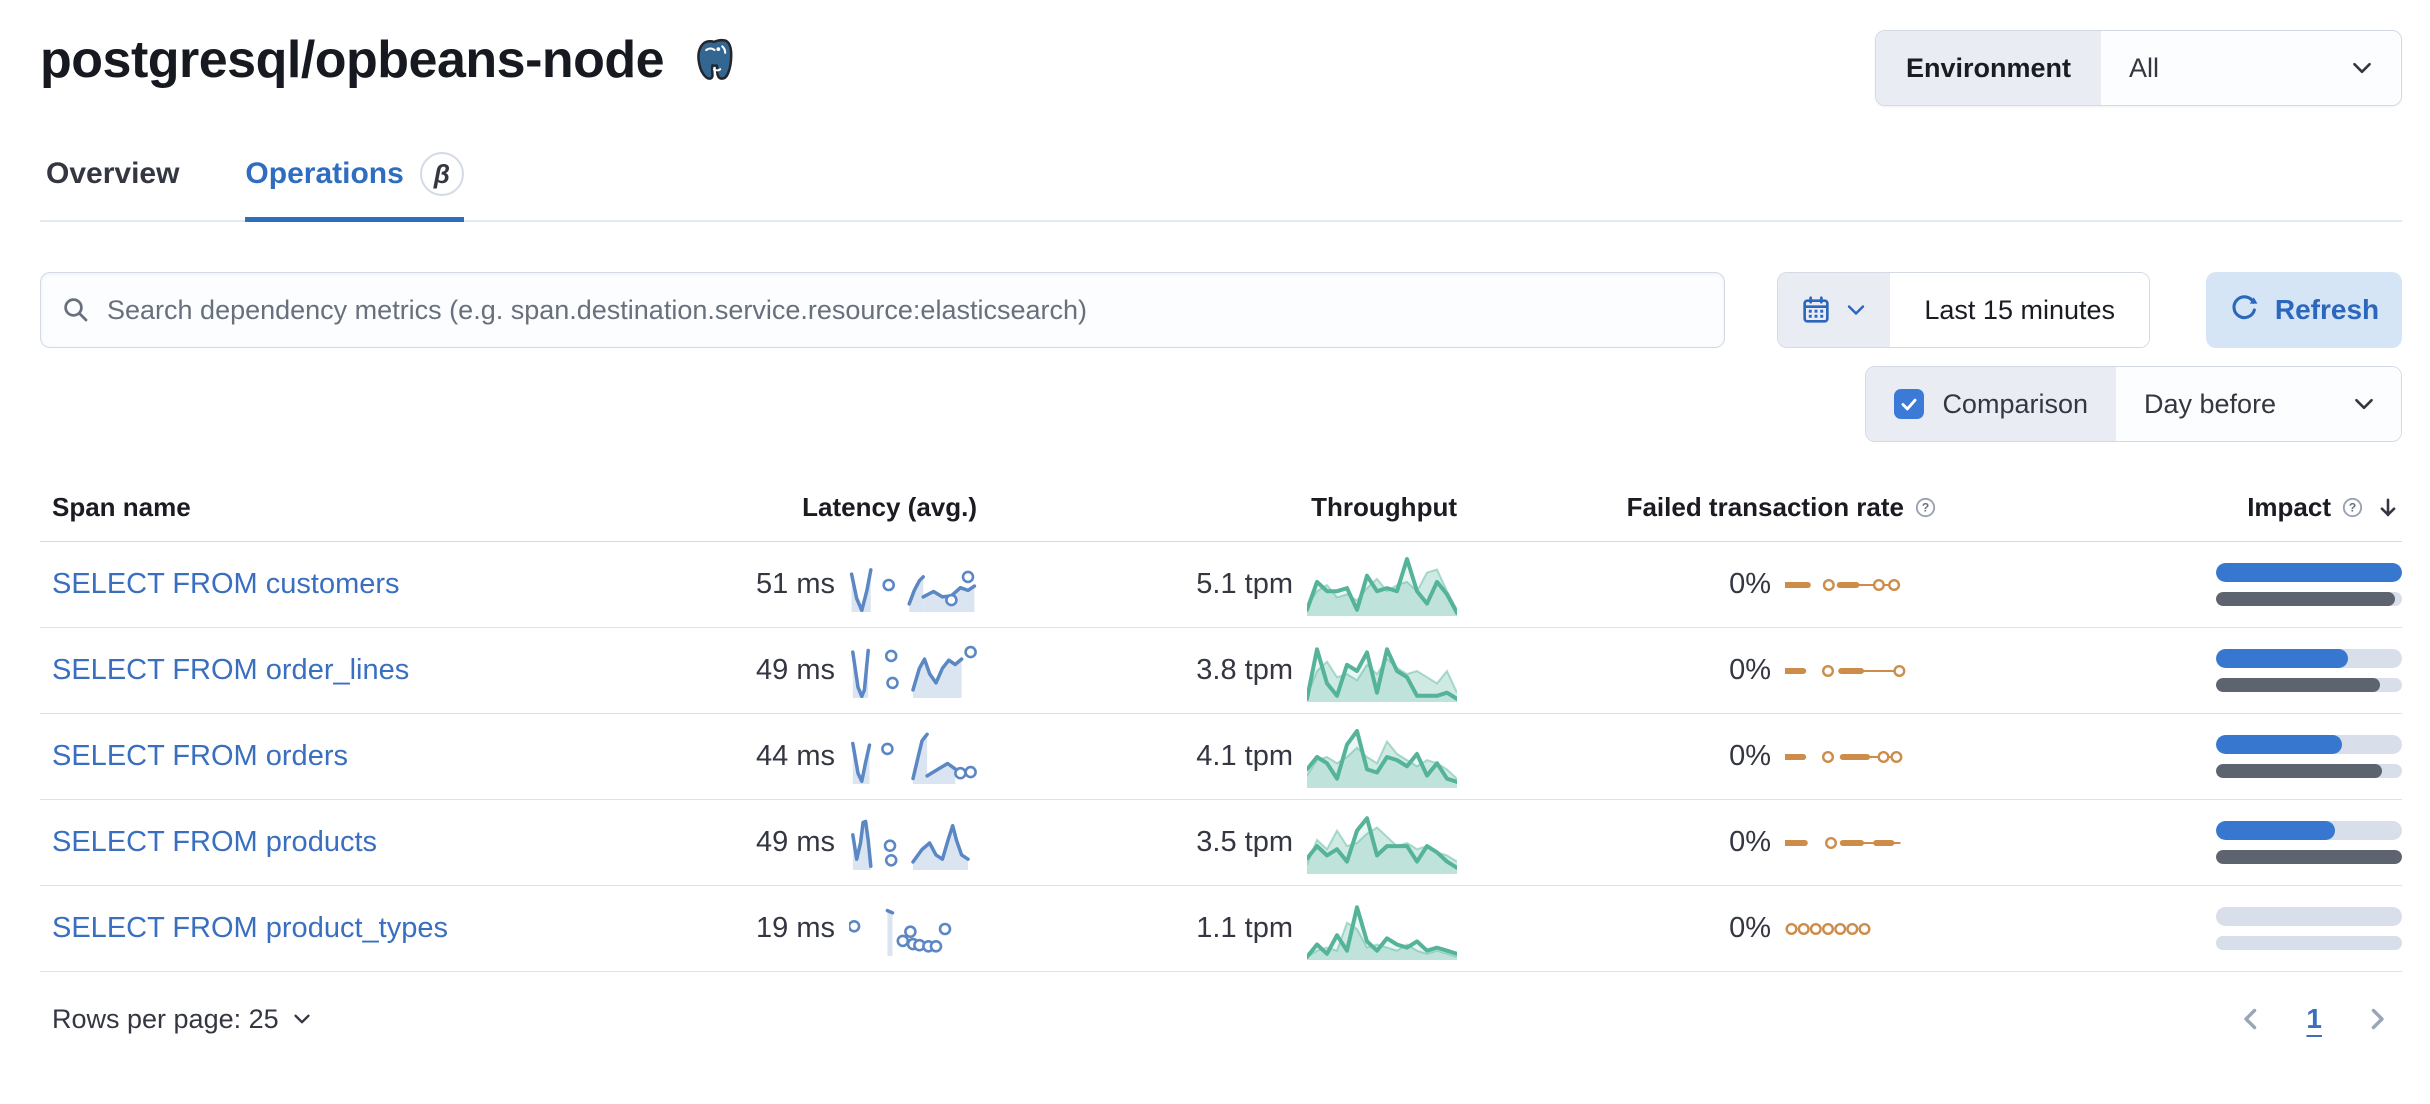 The width and height of the screenshot is (2430, 1104). I want to click on time-range-value: Last 15 minutes, so click(2019, 310).